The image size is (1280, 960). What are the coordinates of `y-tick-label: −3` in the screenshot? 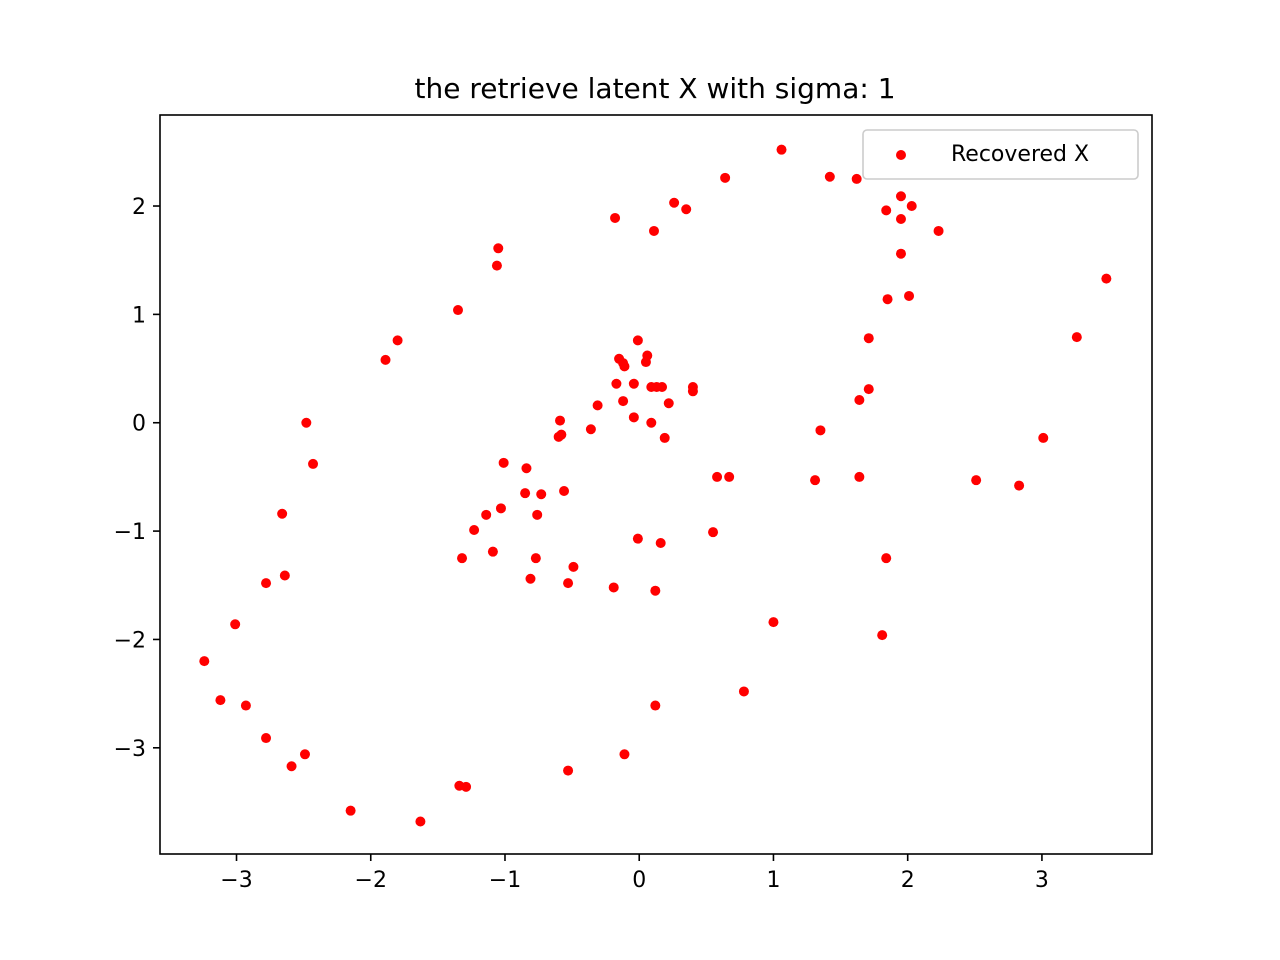 It's located at (130, 749).